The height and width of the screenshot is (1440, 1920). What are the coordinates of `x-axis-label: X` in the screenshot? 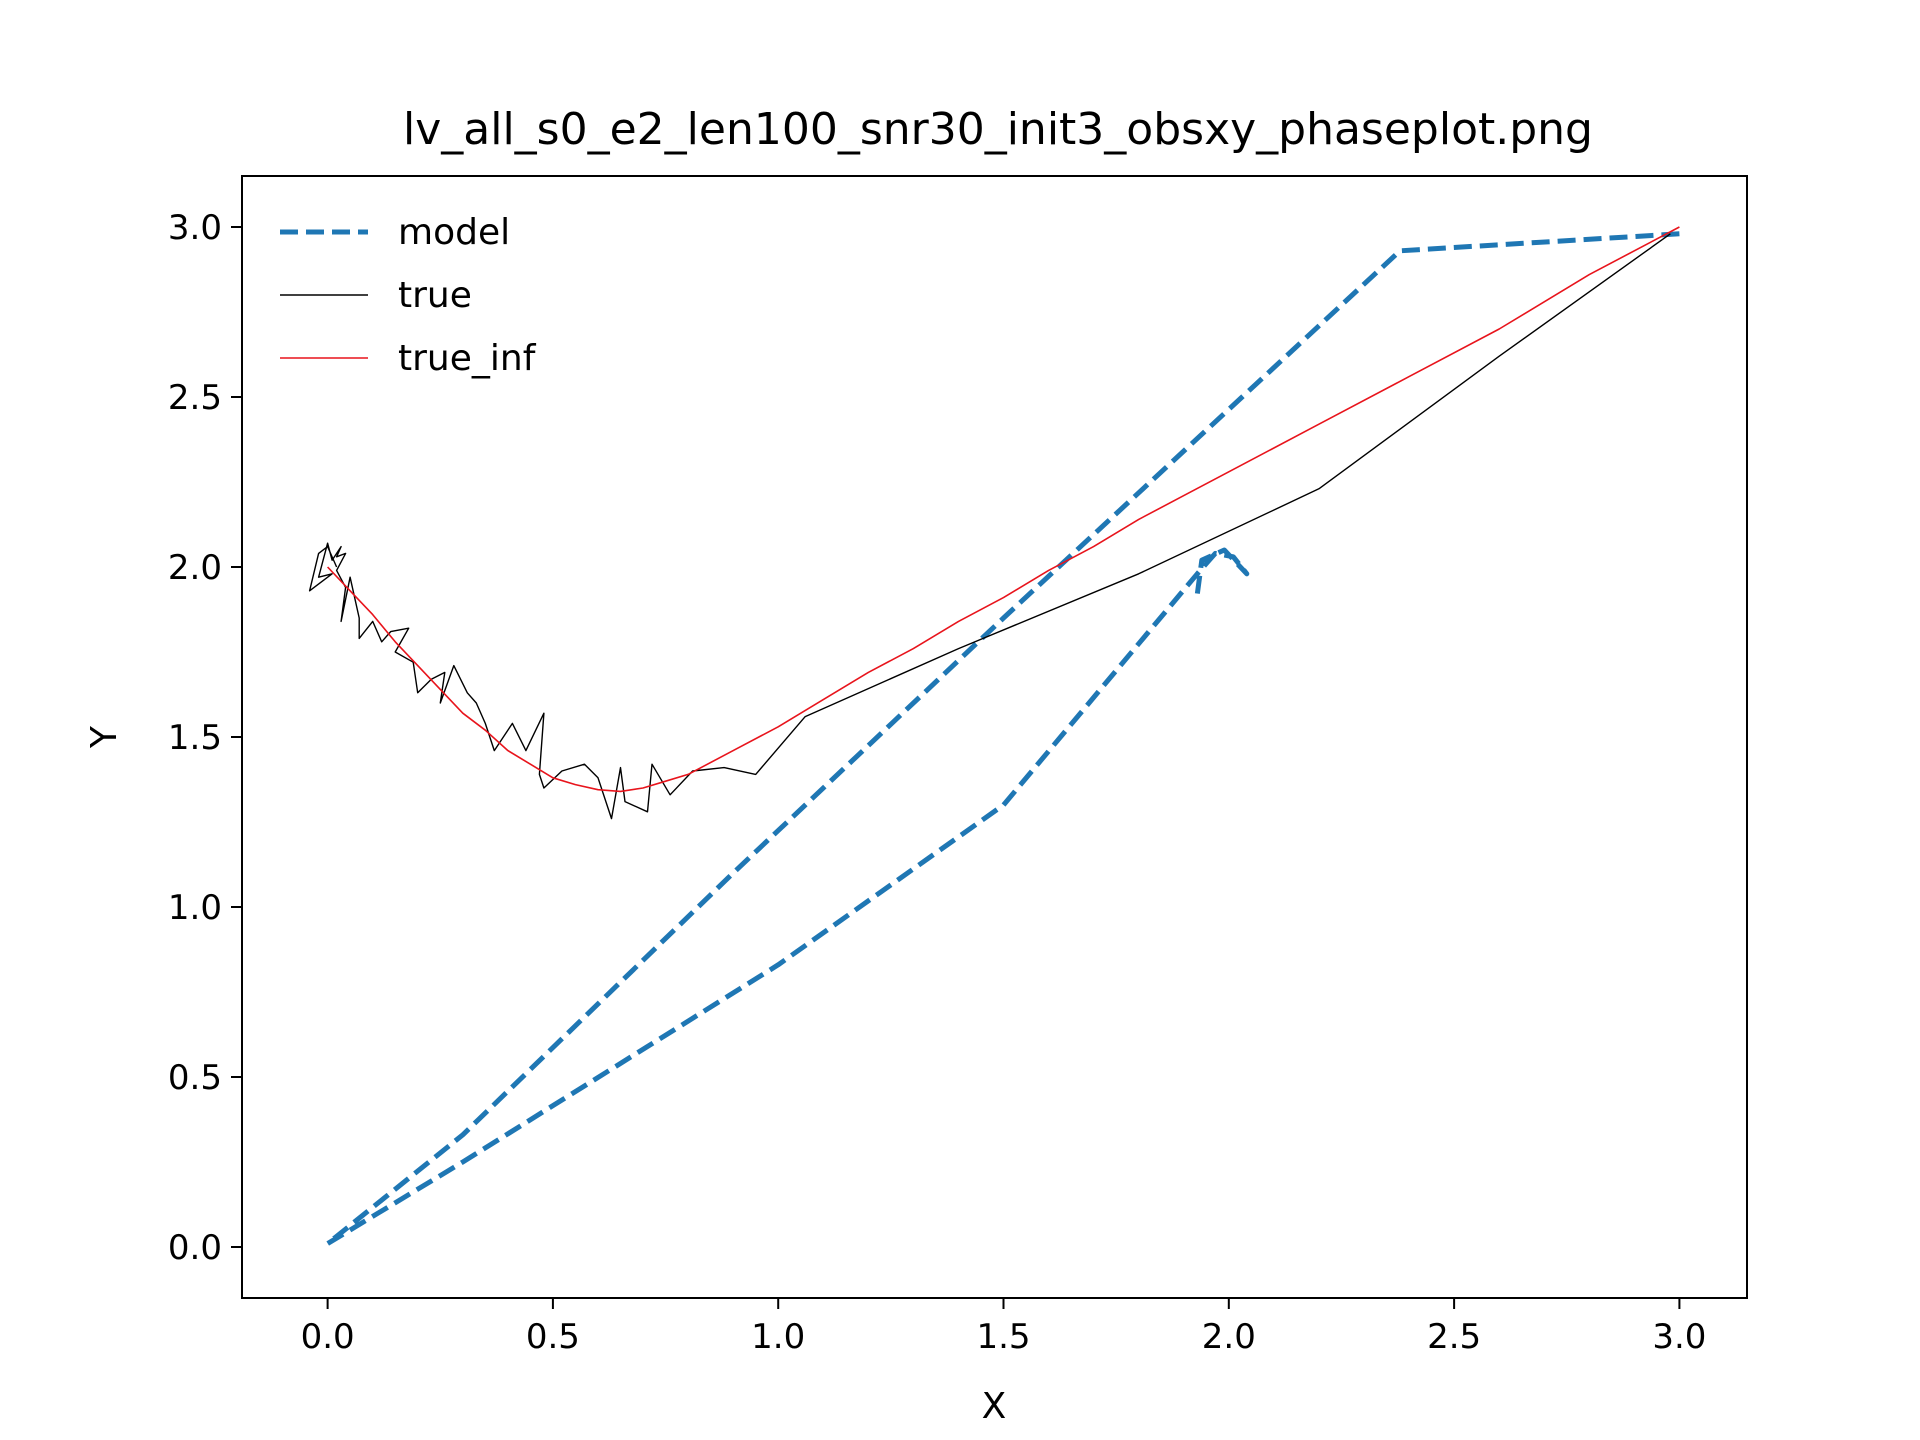 It's located at (994, 1406).